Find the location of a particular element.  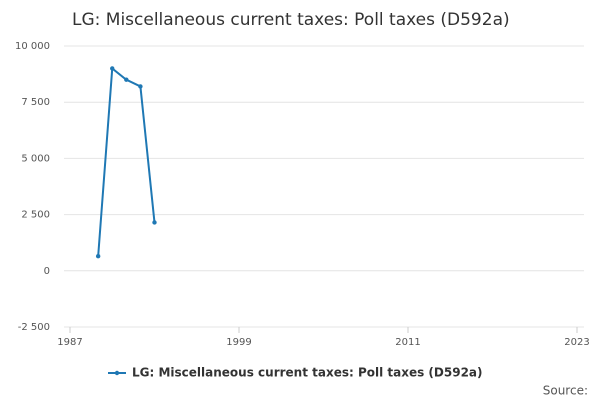

x-tick-label: 1987 is located at coordinates (69, 342).